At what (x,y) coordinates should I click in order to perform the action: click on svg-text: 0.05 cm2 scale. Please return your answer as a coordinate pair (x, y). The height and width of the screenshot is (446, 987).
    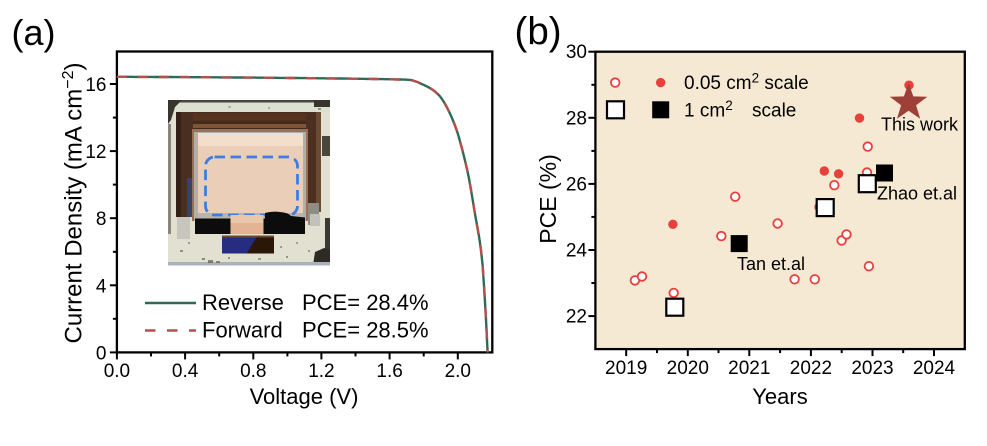
    Looking at the image, I should click on (746, 83).